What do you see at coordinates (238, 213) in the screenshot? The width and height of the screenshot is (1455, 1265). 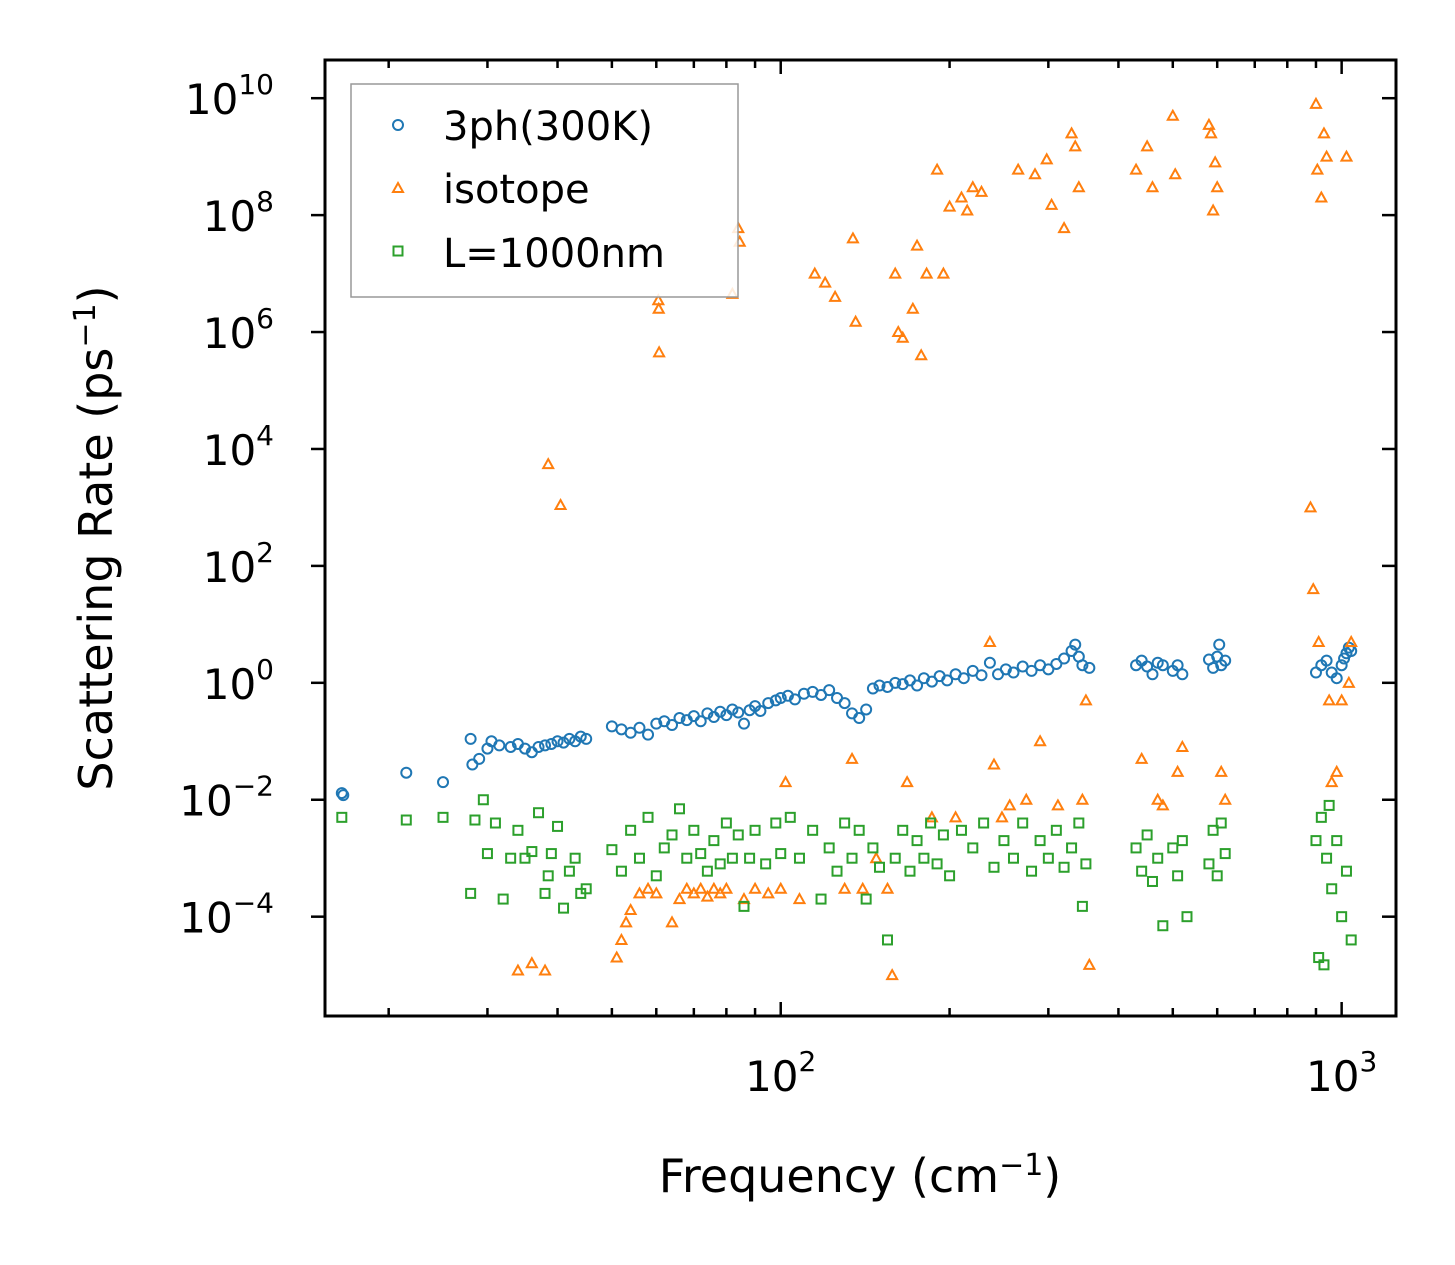 I see `y-tick-label: 10⁸` at bounding box center [238, 213].